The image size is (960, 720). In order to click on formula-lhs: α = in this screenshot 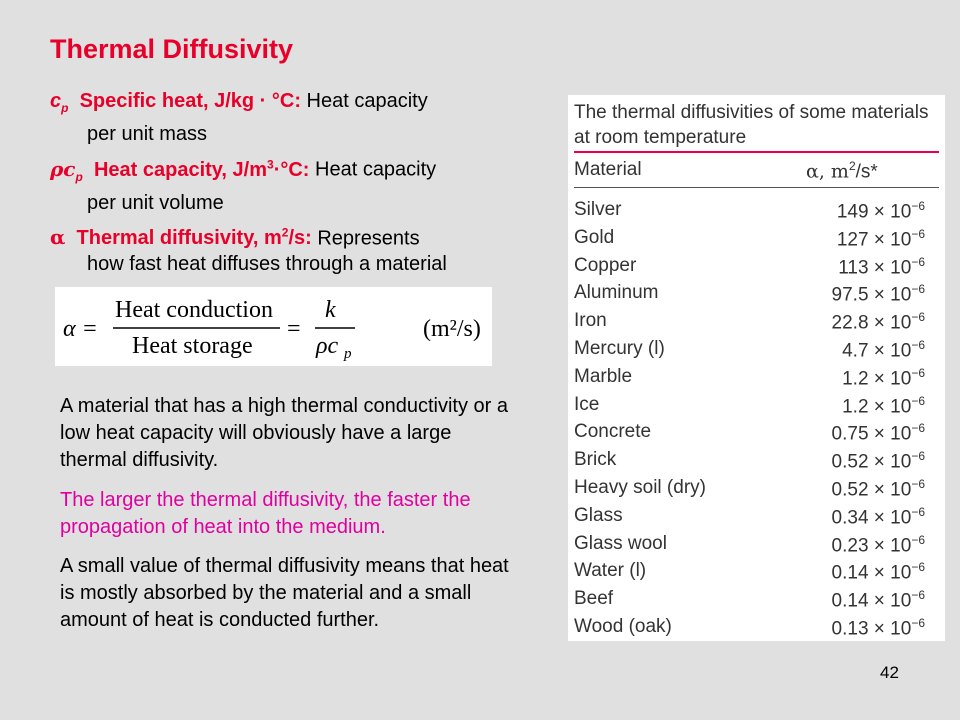, I will do `click(80, 329)`.